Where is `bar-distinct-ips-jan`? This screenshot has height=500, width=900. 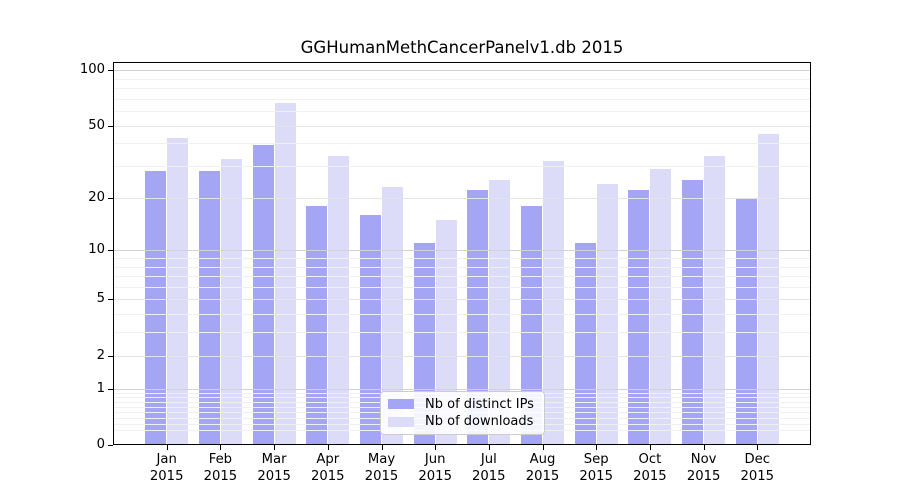 bar-distinct-ips-jan is located at coordinates (156, 308).